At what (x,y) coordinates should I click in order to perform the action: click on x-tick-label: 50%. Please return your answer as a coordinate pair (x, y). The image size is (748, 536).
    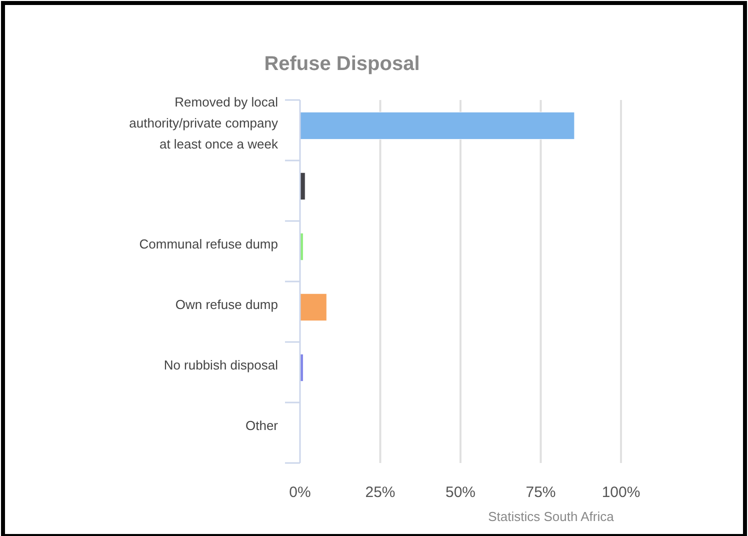
    Looking at the image, I should click on (460, 492).